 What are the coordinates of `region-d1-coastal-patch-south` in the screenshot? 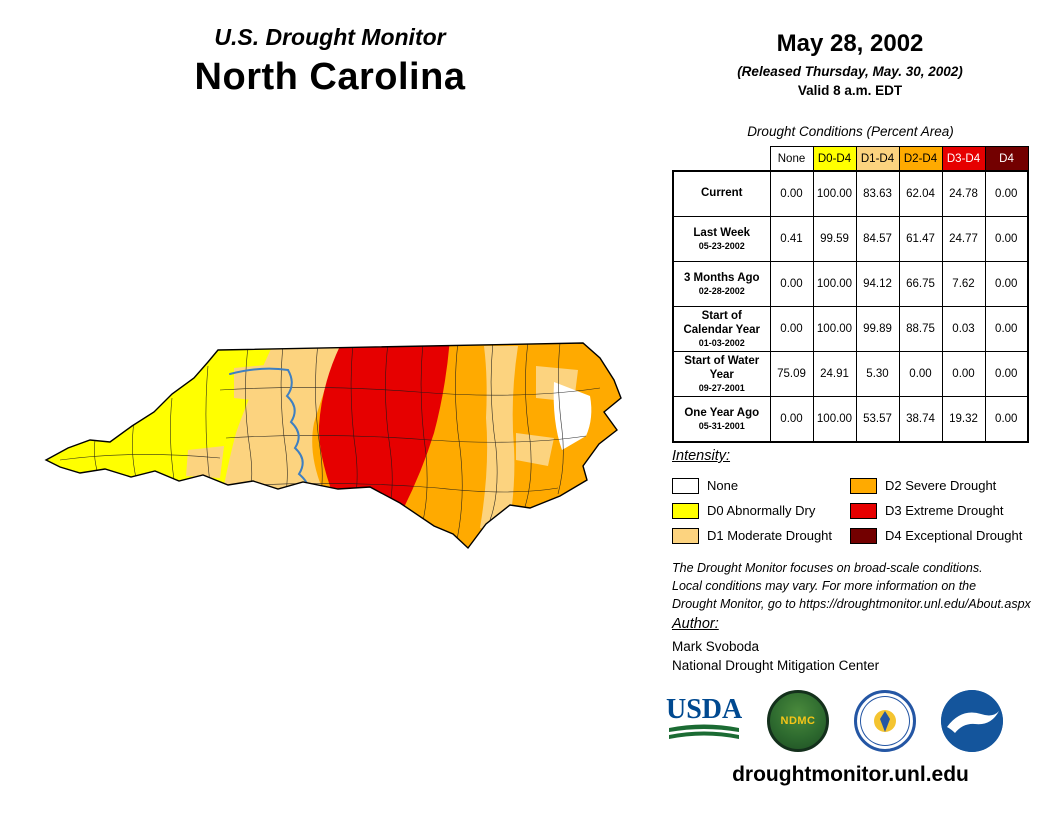 It's located at (535, 449).